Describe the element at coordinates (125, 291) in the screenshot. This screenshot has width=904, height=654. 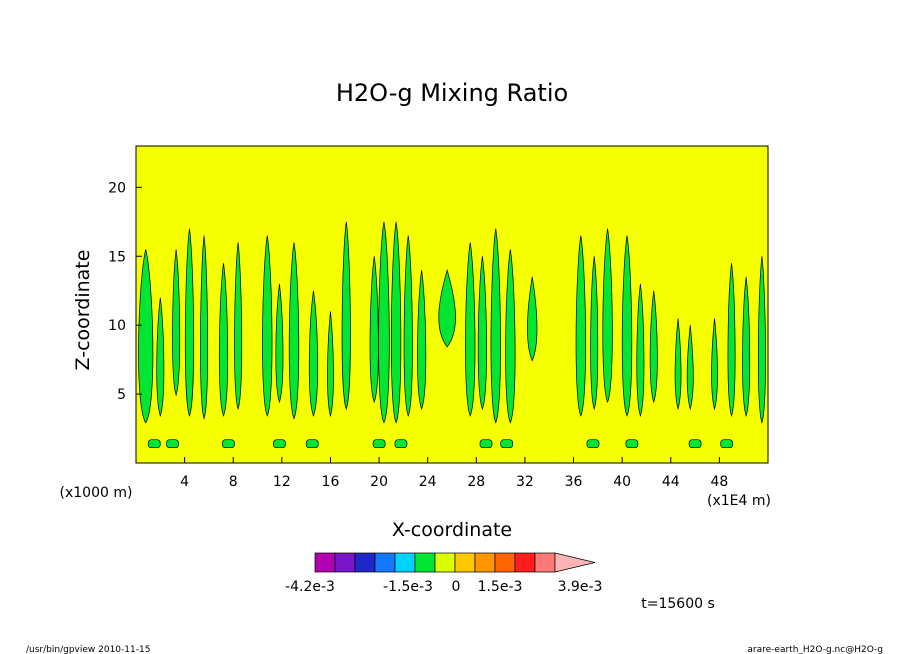
I see `y-ticks: 5 10 15 20` at that location.